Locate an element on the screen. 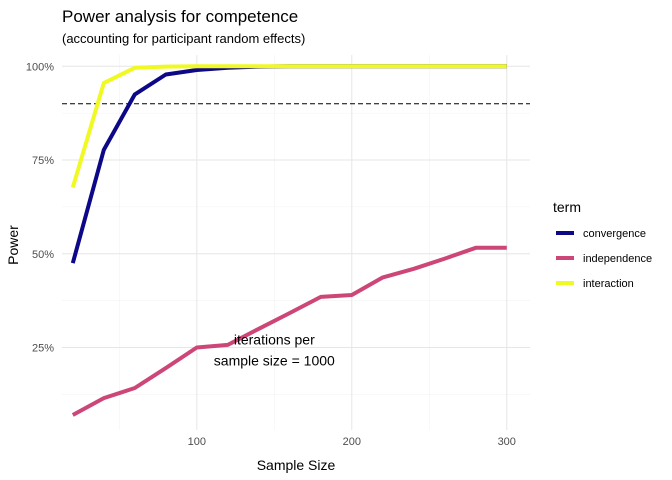  x-axis-ticks: 100 200 300 is located at coordinates (352, 442).